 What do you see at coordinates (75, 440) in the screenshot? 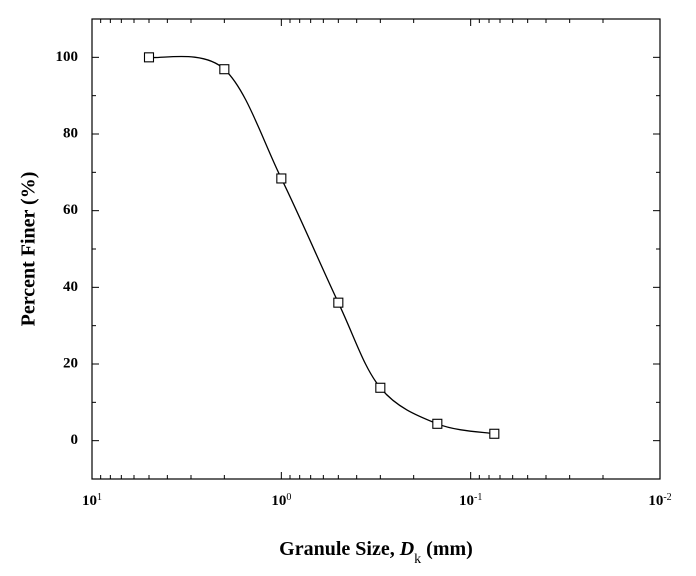
I see `y-tick-label: 0` at bounding box center [75, 440].